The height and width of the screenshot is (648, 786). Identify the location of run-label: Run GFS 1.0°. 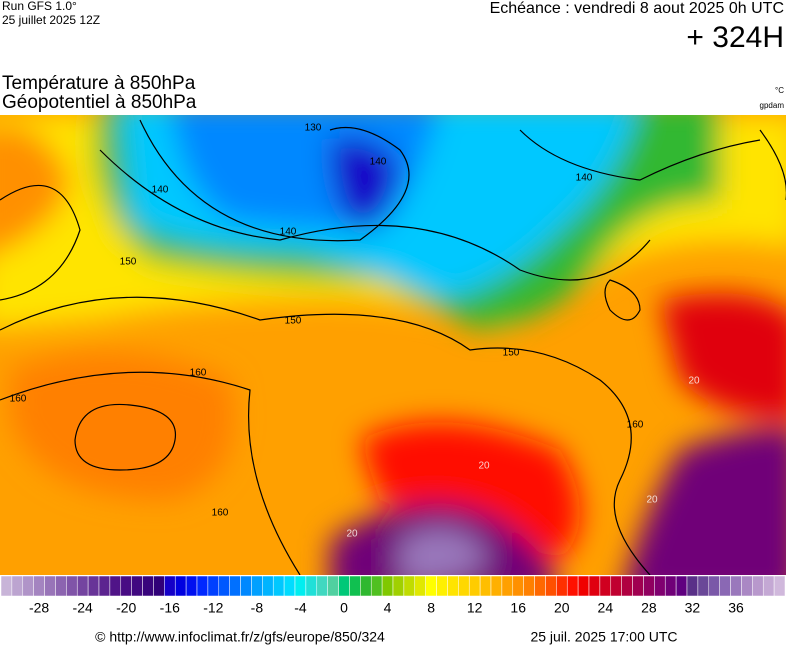
(39, 6).